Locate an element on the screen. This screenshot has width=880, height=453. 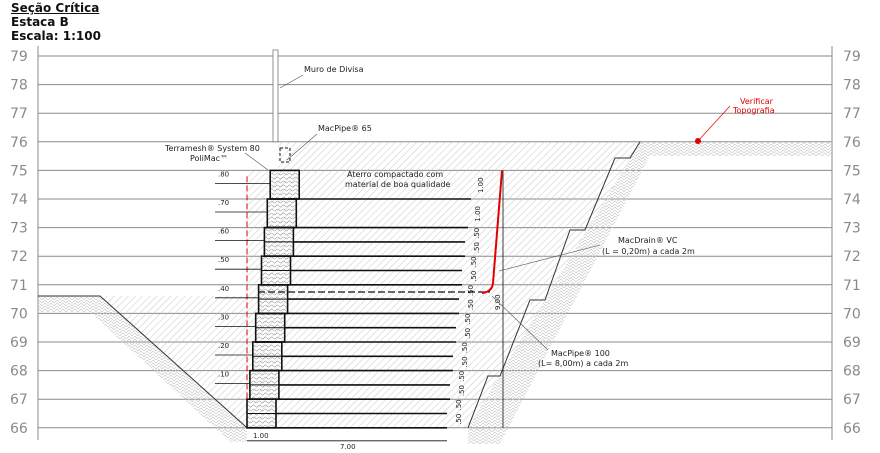
elevation-label-left: 74 is located at coordinates (19, 200).